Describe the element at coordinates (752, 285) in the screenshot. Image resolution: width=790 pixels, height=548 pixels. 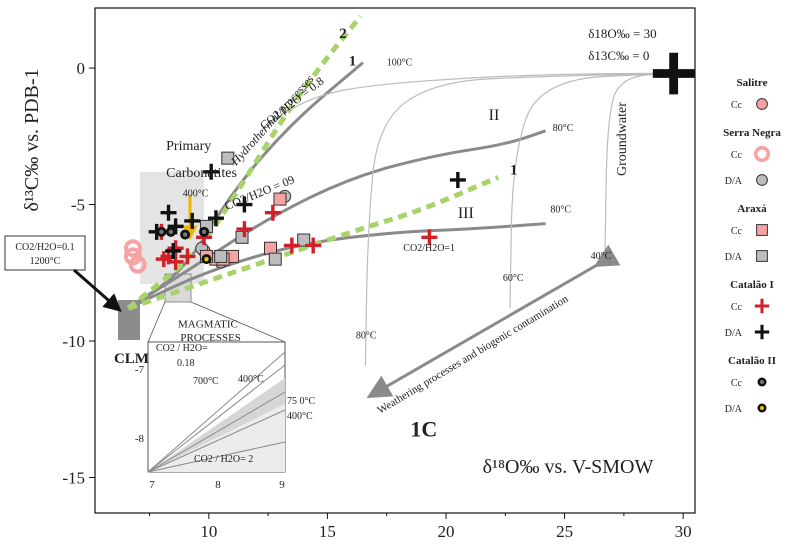
I see `legend-group-3: Catalão I` at that location.